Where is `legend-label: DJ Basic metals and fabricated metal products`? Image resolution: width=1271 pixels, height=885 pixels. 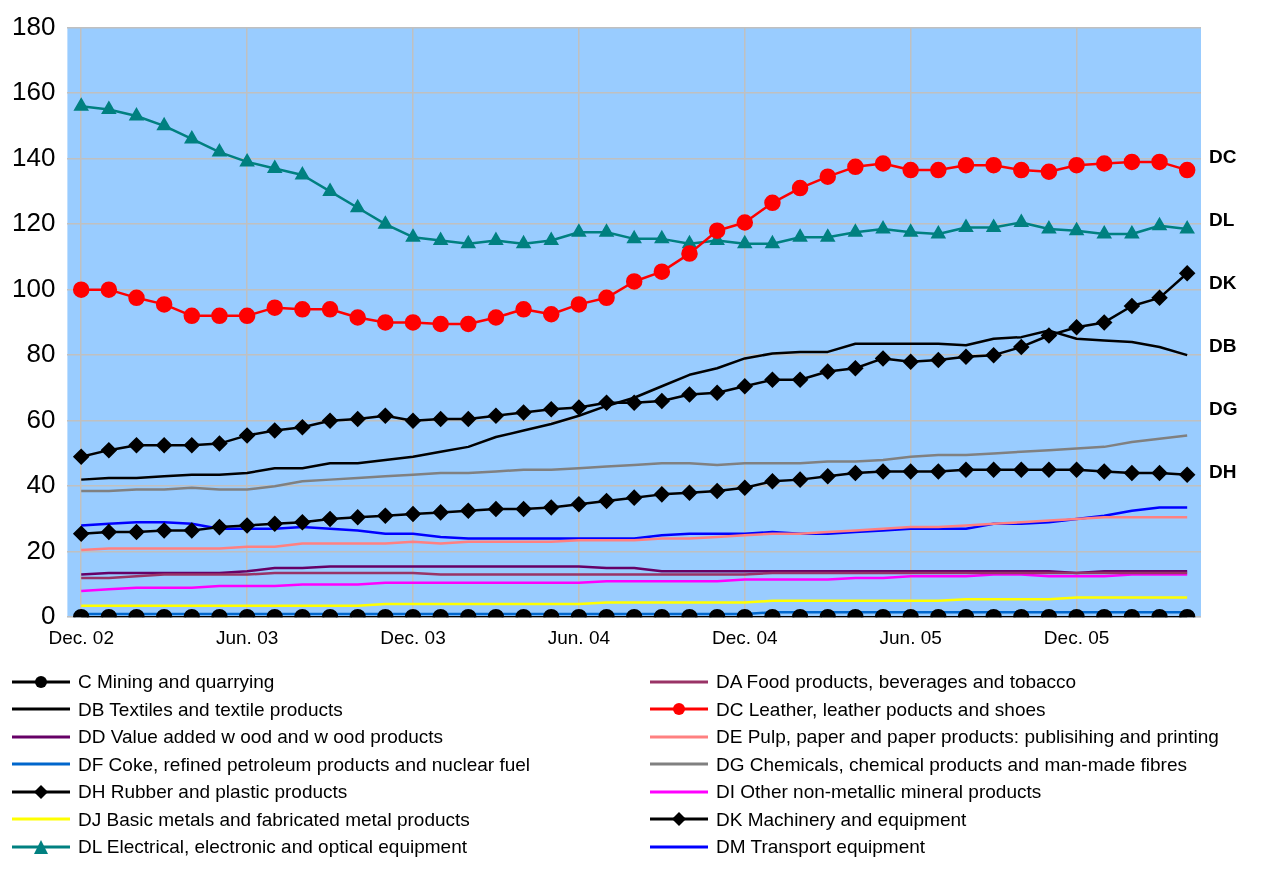
legend-label: DJ Basic metals and fabricated metal products is located at coordinates (274, 819).